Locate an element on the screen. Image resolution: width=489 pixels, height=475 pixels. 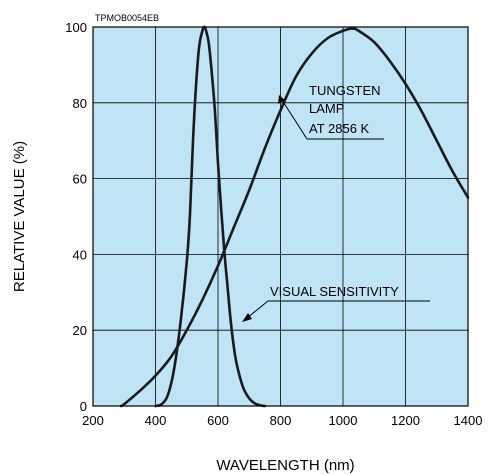
x-tick-label-1200: 1200 is located at coordinates (405, 420).